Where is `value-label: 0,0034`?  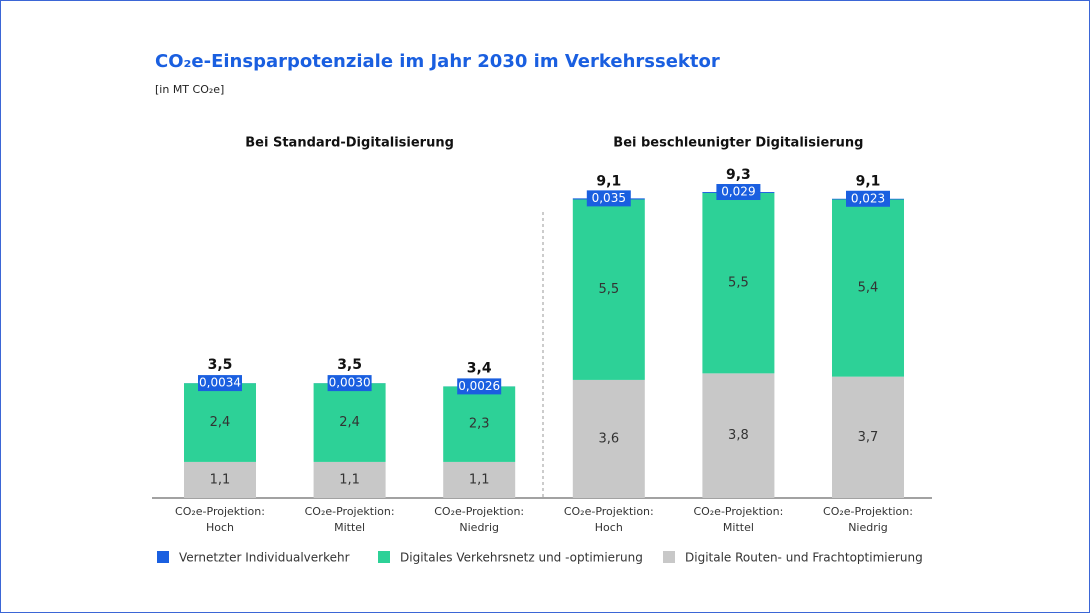 value-label: 0,0034 is located at coordinates (220, 383).